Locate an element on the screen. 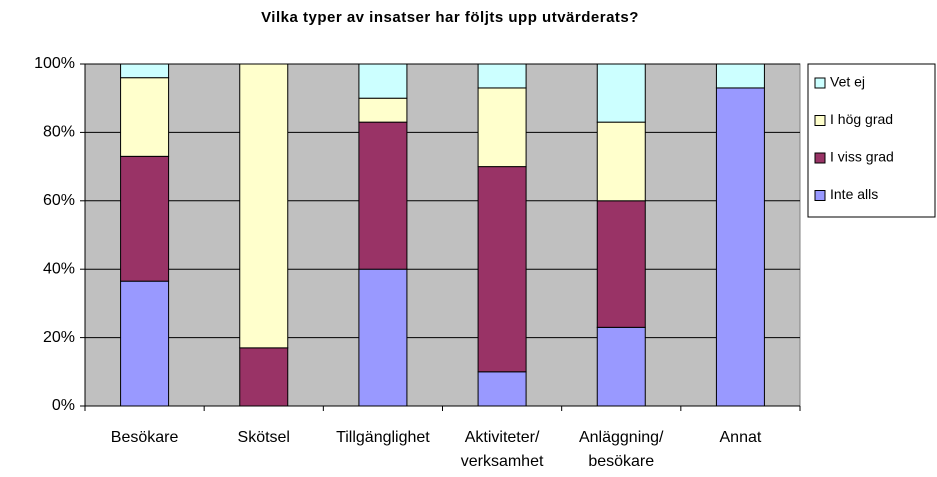 Image resolution: width=937 pixels, height=477 pixels. y-tick-label: 100% is located at coordinates (54, 63).